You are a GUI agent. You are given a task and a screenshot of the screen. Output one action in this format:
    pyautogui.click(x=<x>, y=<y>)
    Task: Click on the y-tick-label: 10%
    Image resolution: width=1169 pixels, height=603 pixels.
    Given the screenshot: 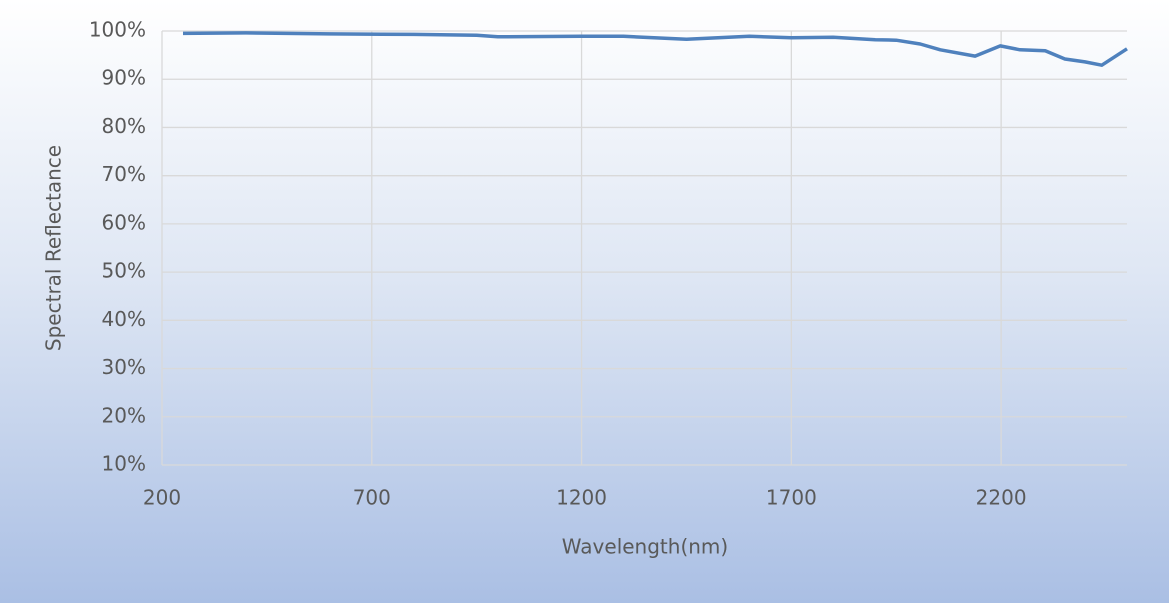 What is the action you would take?
    pyautogui.click(x=124, y=464)
    